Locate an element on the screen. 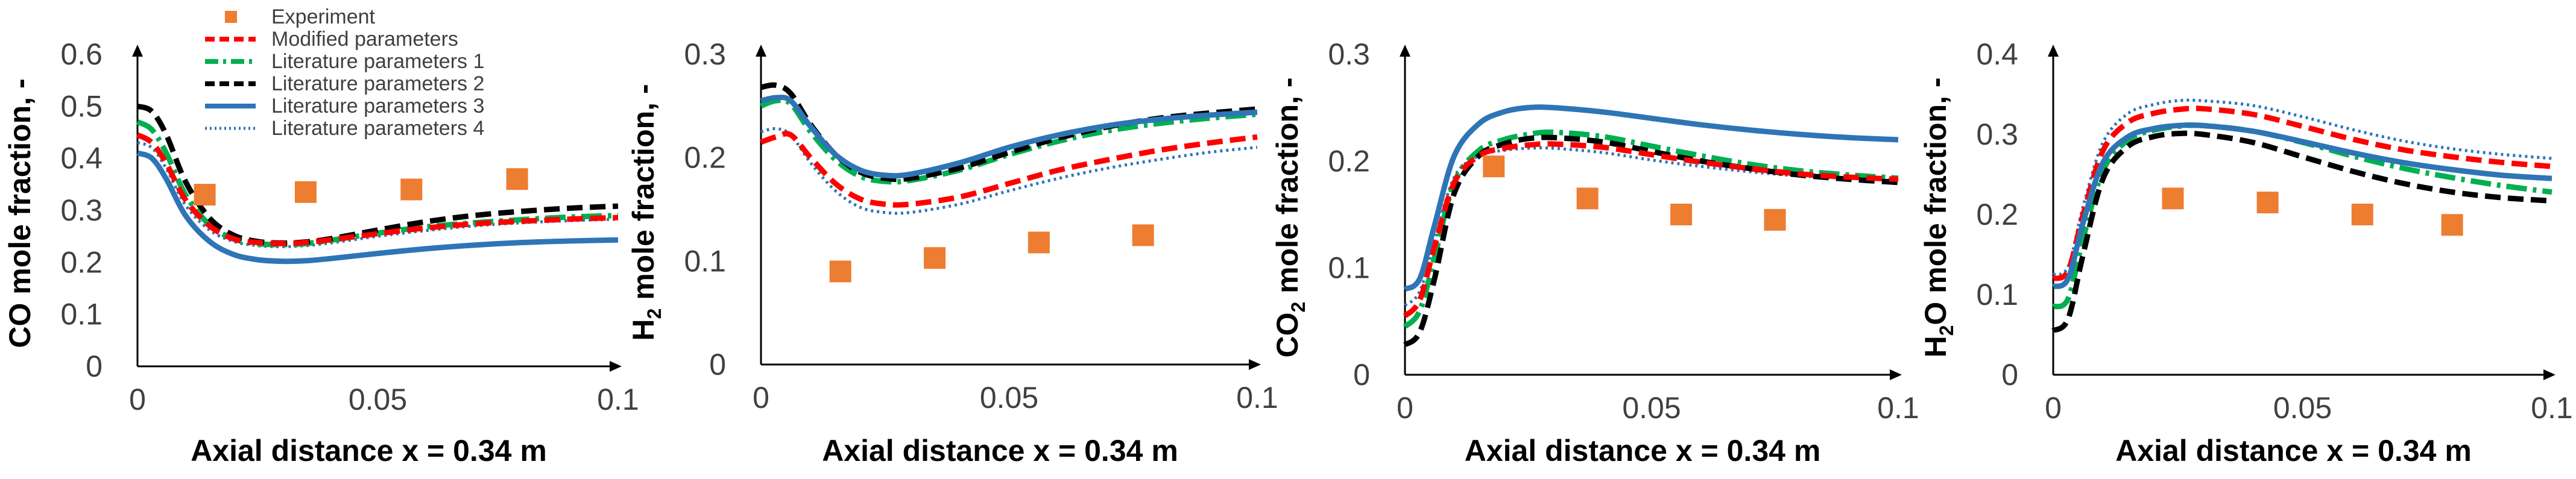  legend-label: Experiment is located at coordinates (323, 16).